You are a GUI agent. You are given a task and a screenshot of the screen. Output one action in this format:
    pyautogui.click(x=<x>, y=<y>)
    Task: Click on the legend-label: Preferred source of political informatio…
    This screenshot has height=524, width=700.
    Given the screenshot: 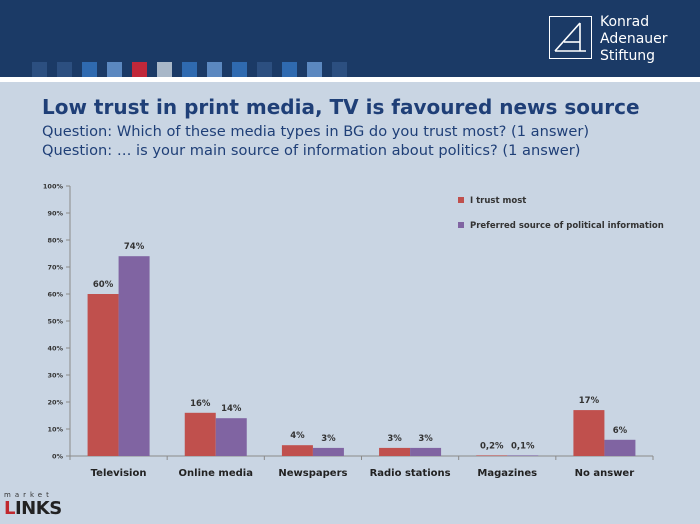 What is the action you would take?
    pyautogui.click(x=567, y=226)
    